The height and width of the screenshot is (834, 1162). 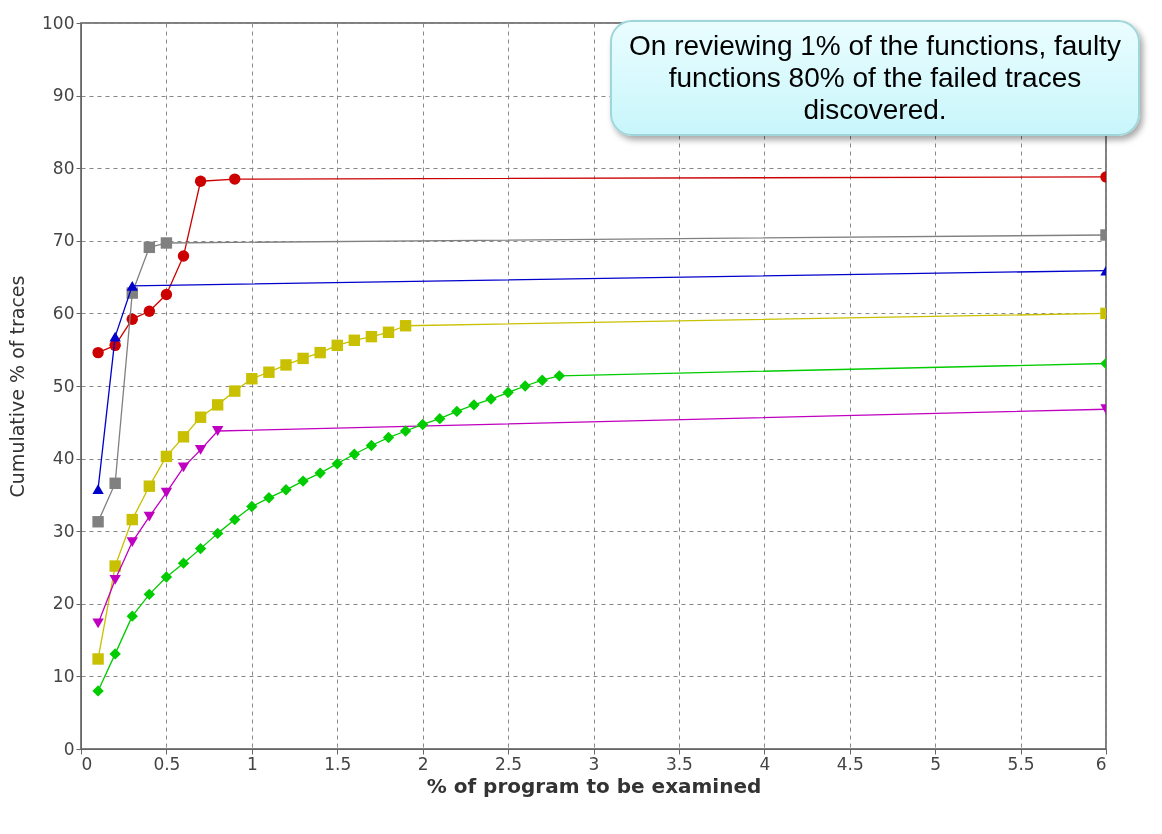 I want to click on y-tick-label: 10, so click(x=63, y=675).